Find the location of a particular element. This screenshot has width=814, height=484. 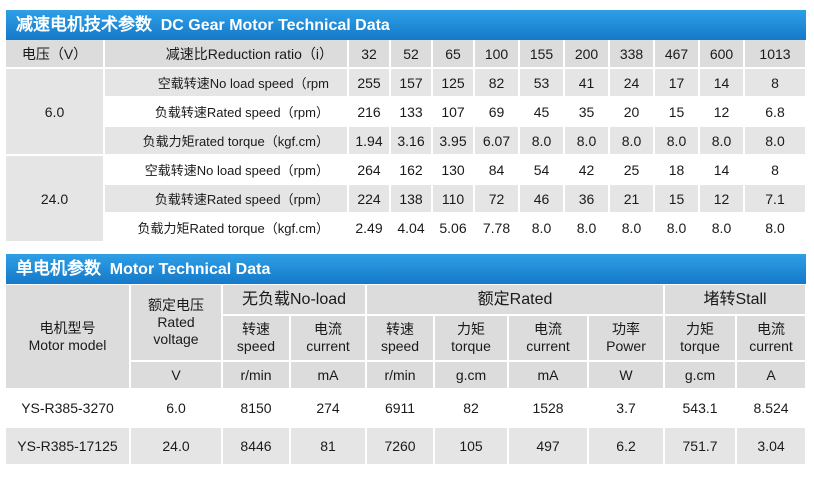

value-cell: 8150 is located at coordinates (256, 408).